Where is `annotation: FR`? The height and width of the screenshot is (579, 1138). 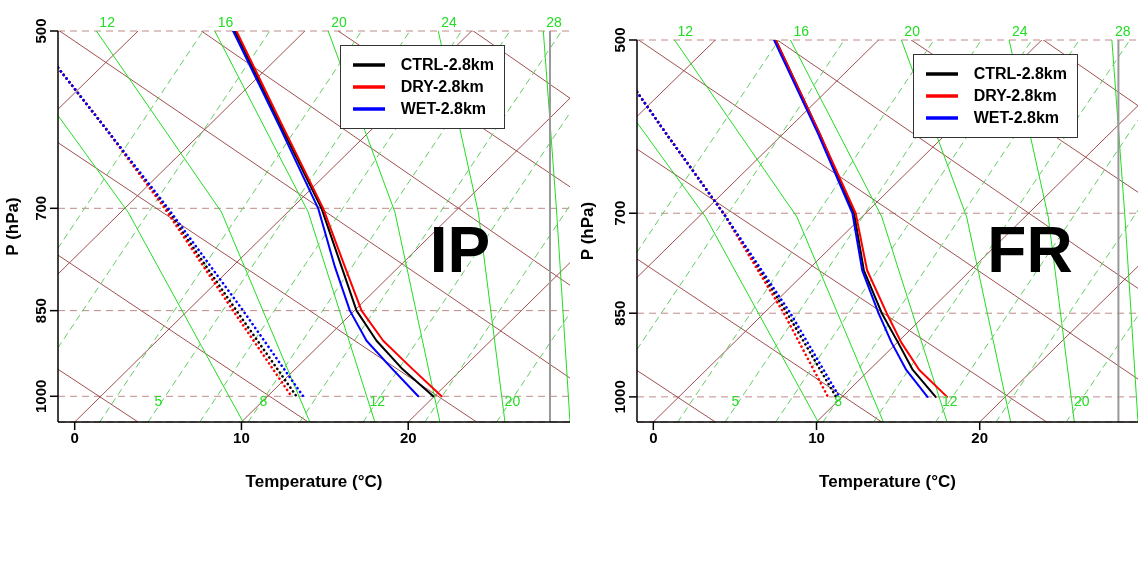
annotation: FR is located at coordinates (1030, 250).